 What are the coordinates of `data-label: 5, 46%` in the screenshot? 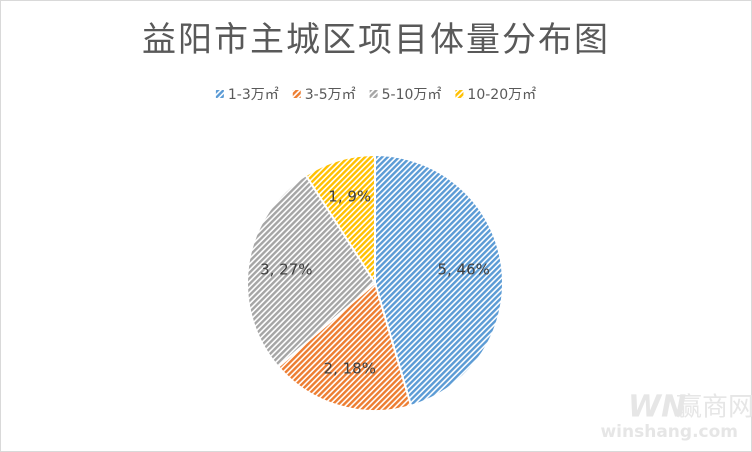 It's located at (463, 270).